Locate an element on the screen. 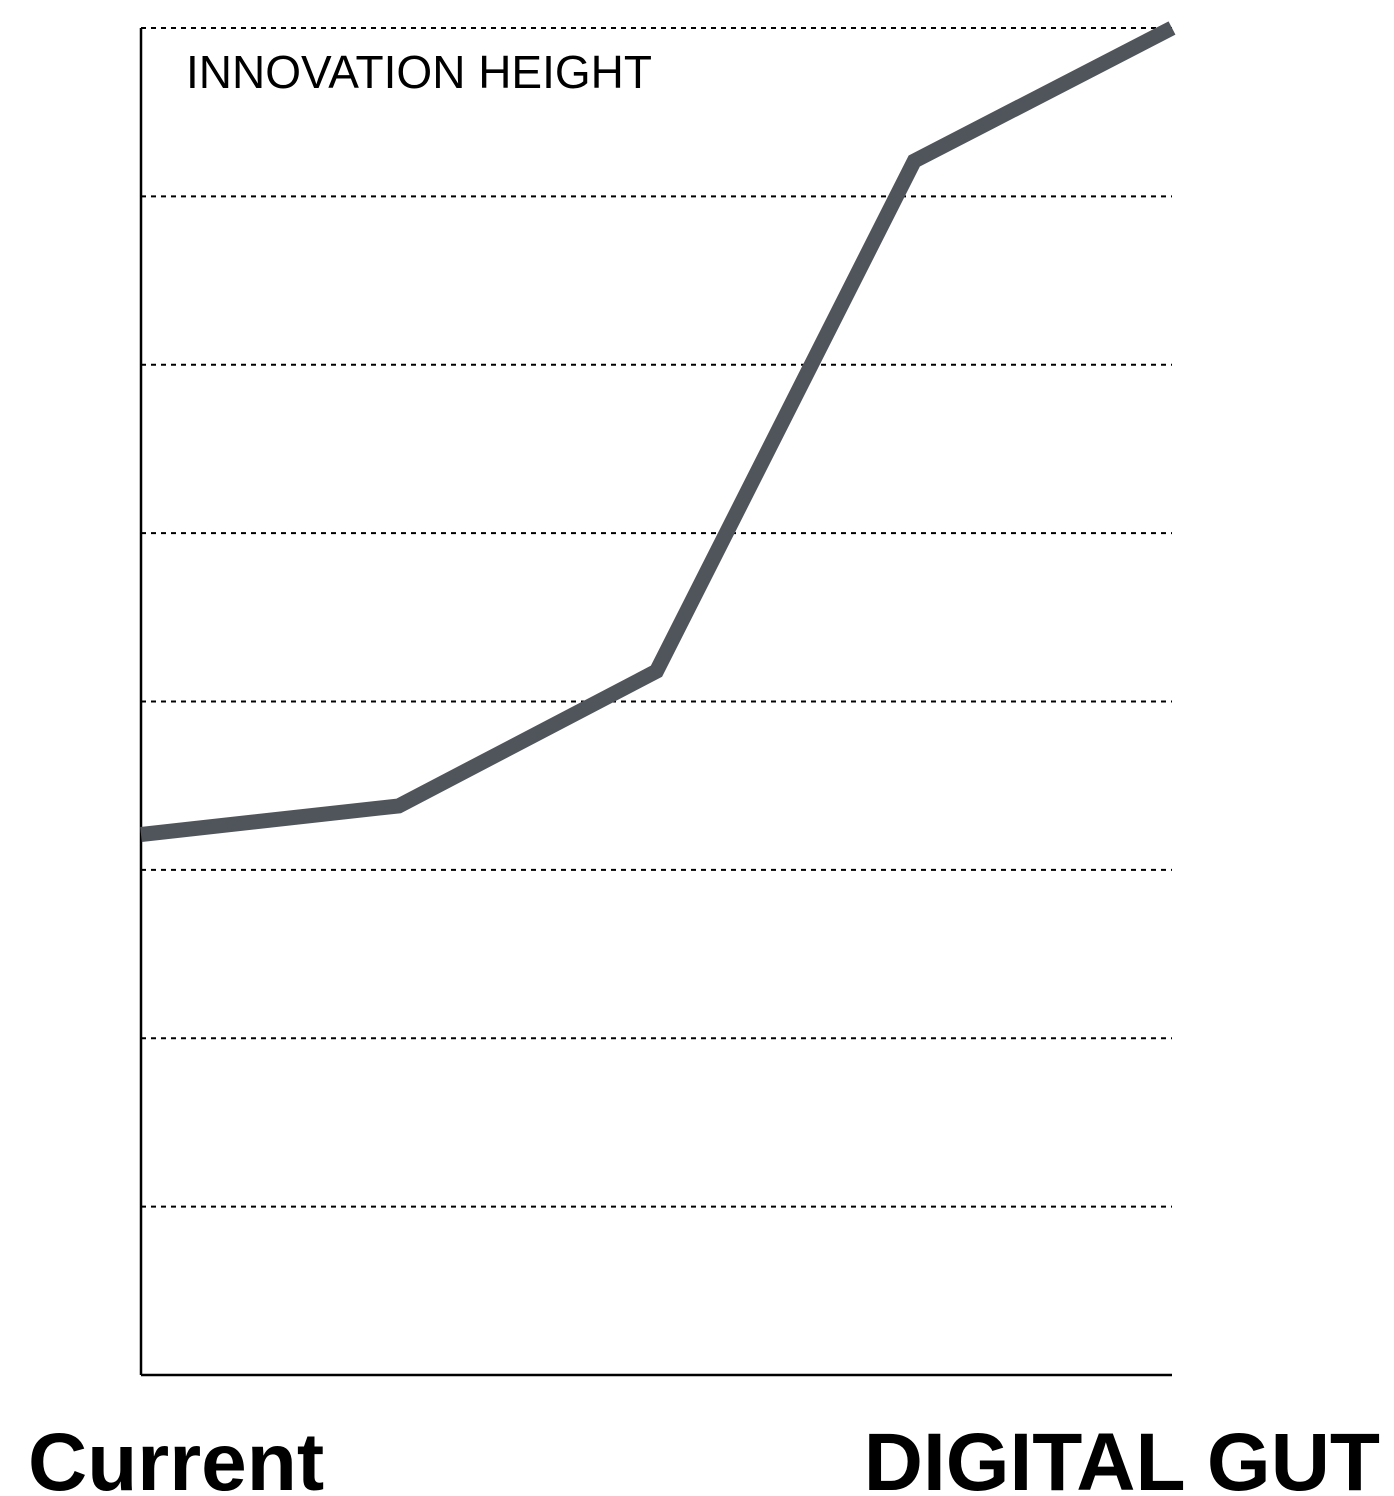  innovation-height-label: INNOVATION HEIGHT is located at coordinates (419, 72).